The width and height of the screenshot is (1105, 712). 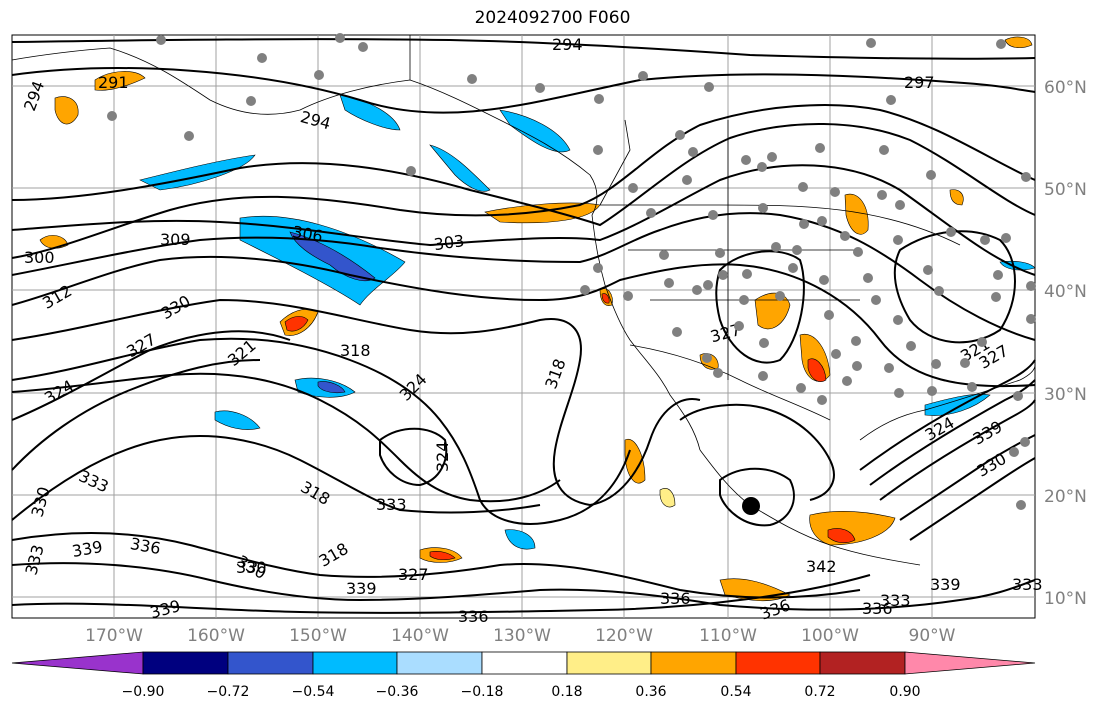 I want to click on lon-label: 160°W, so click(x=216, y=636).